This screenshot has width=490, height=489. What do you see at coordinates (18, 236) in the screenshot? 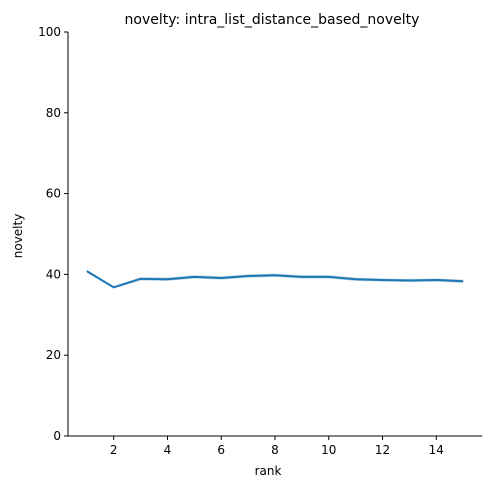
I see `y-axis-title: novelty` at bounding box center [18, 236].